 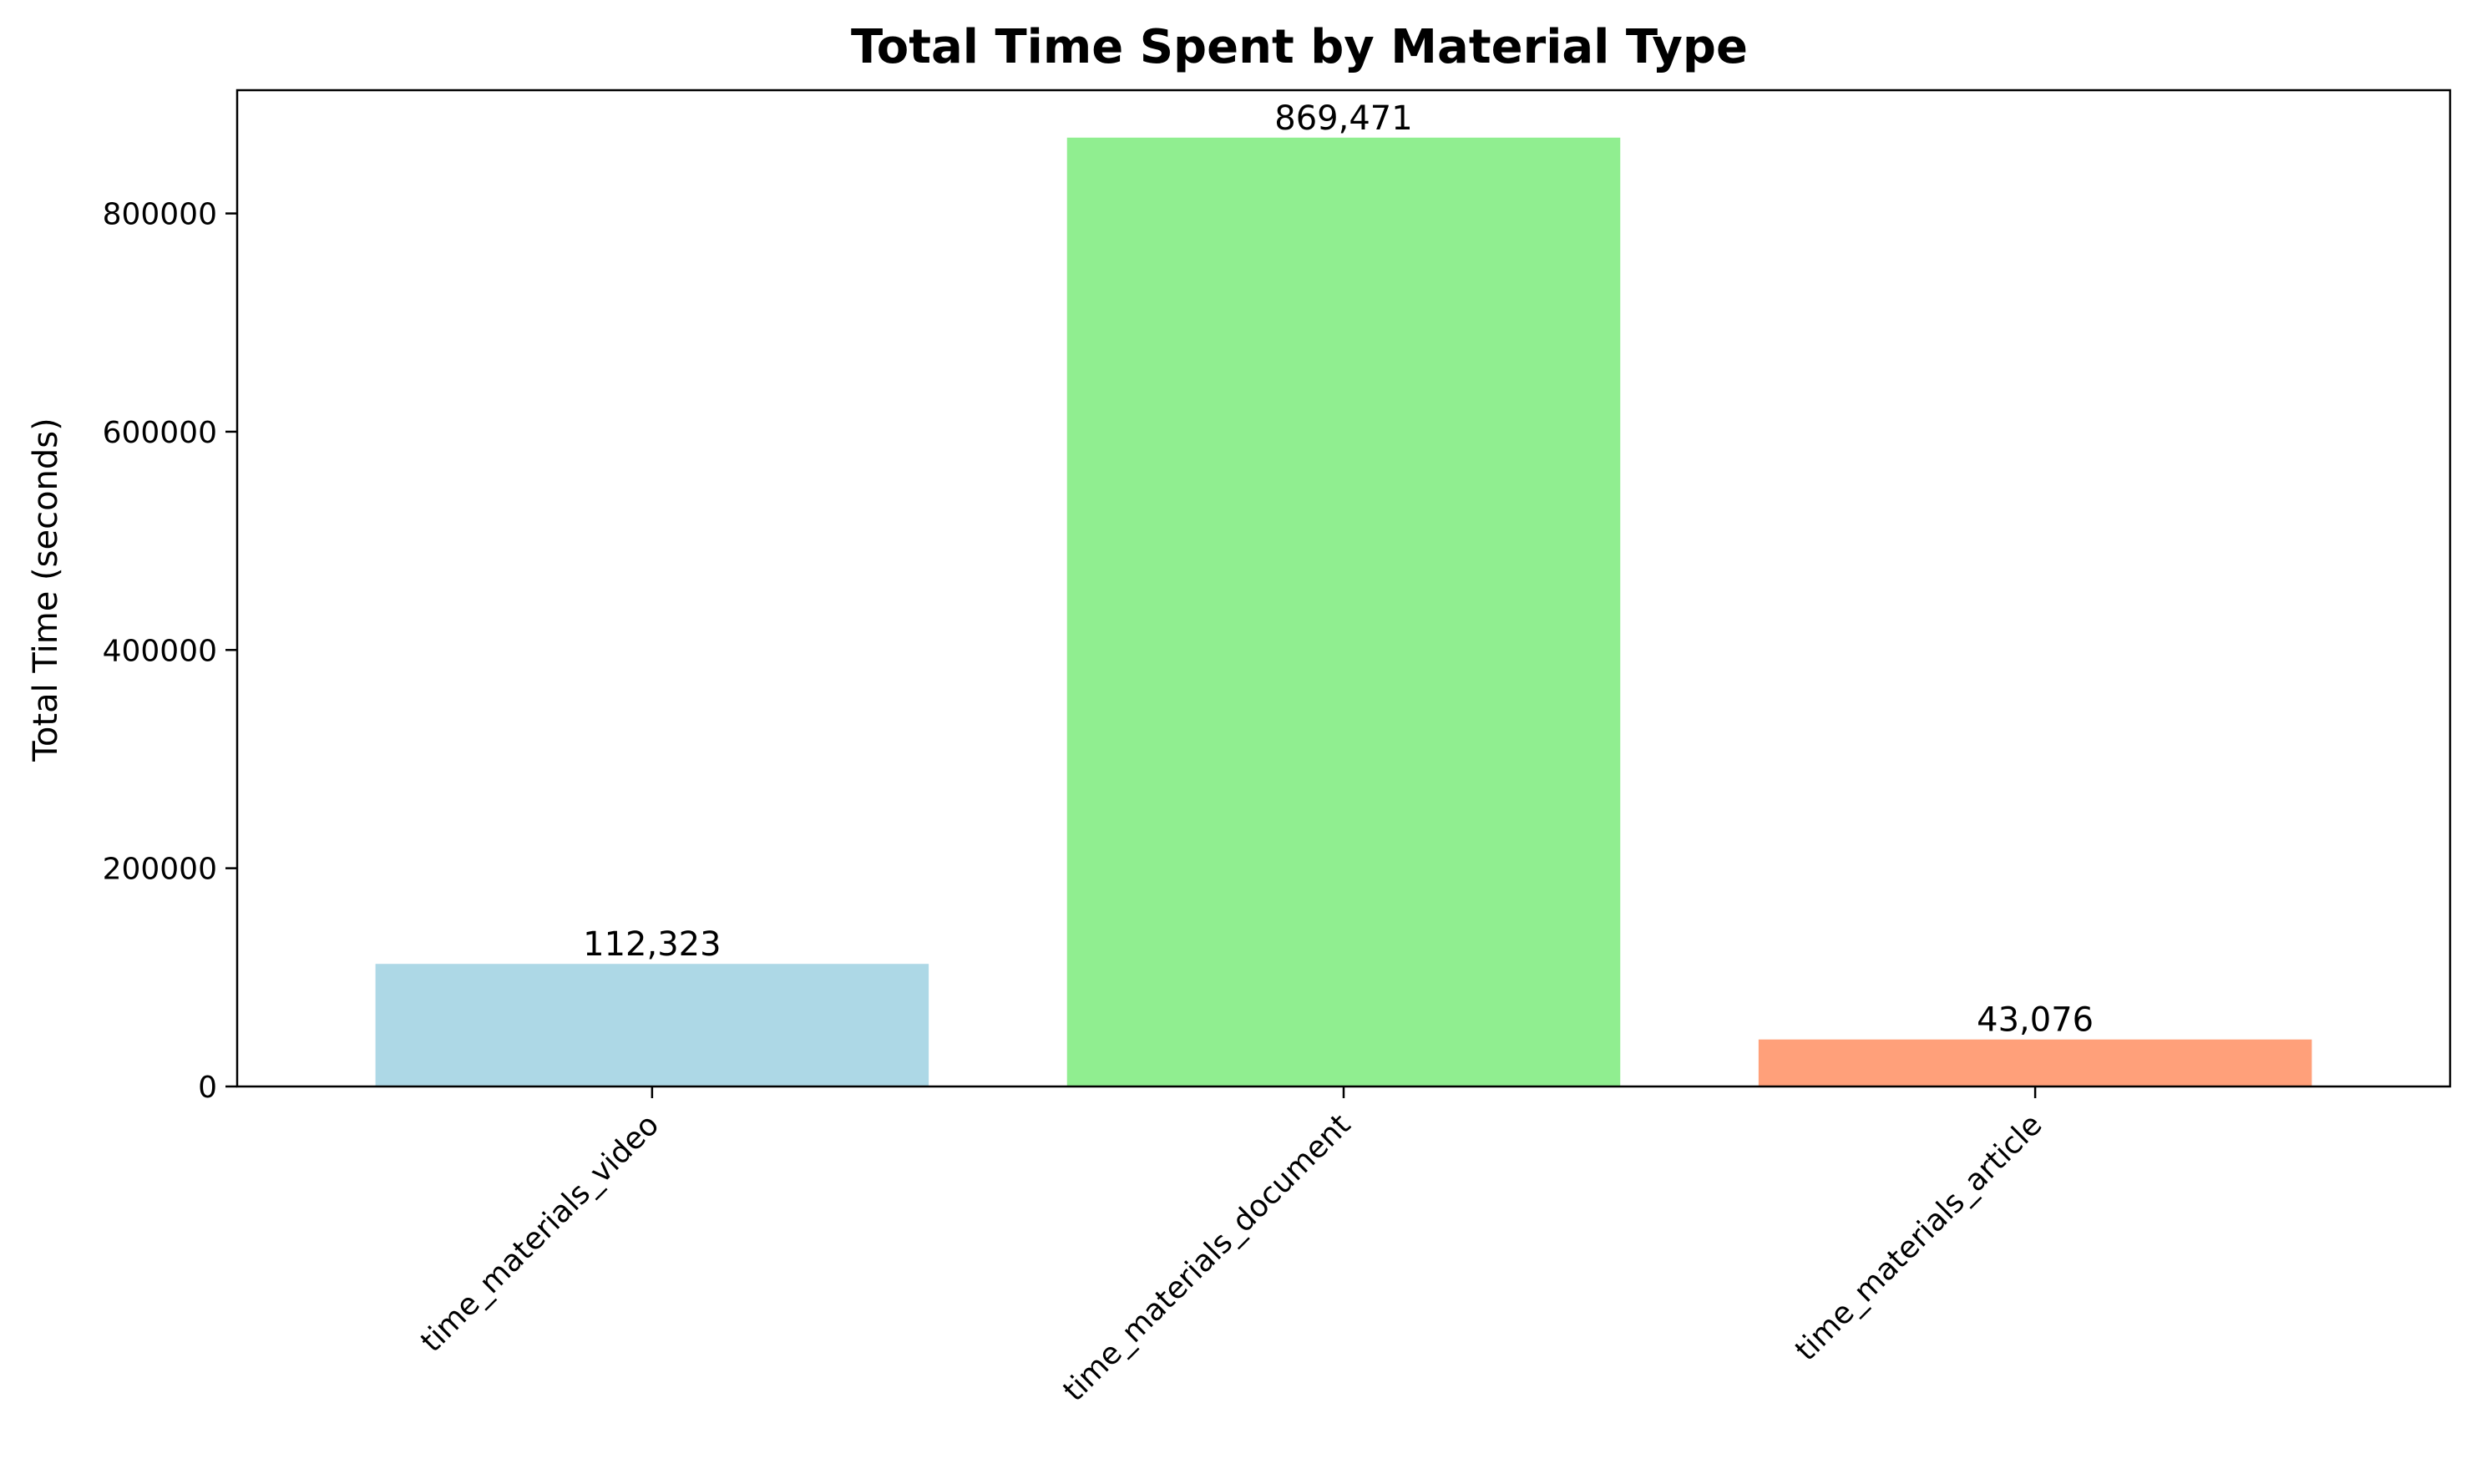 I want to click on bar-value-label: 43,076, so click(x=2035, y=1021).